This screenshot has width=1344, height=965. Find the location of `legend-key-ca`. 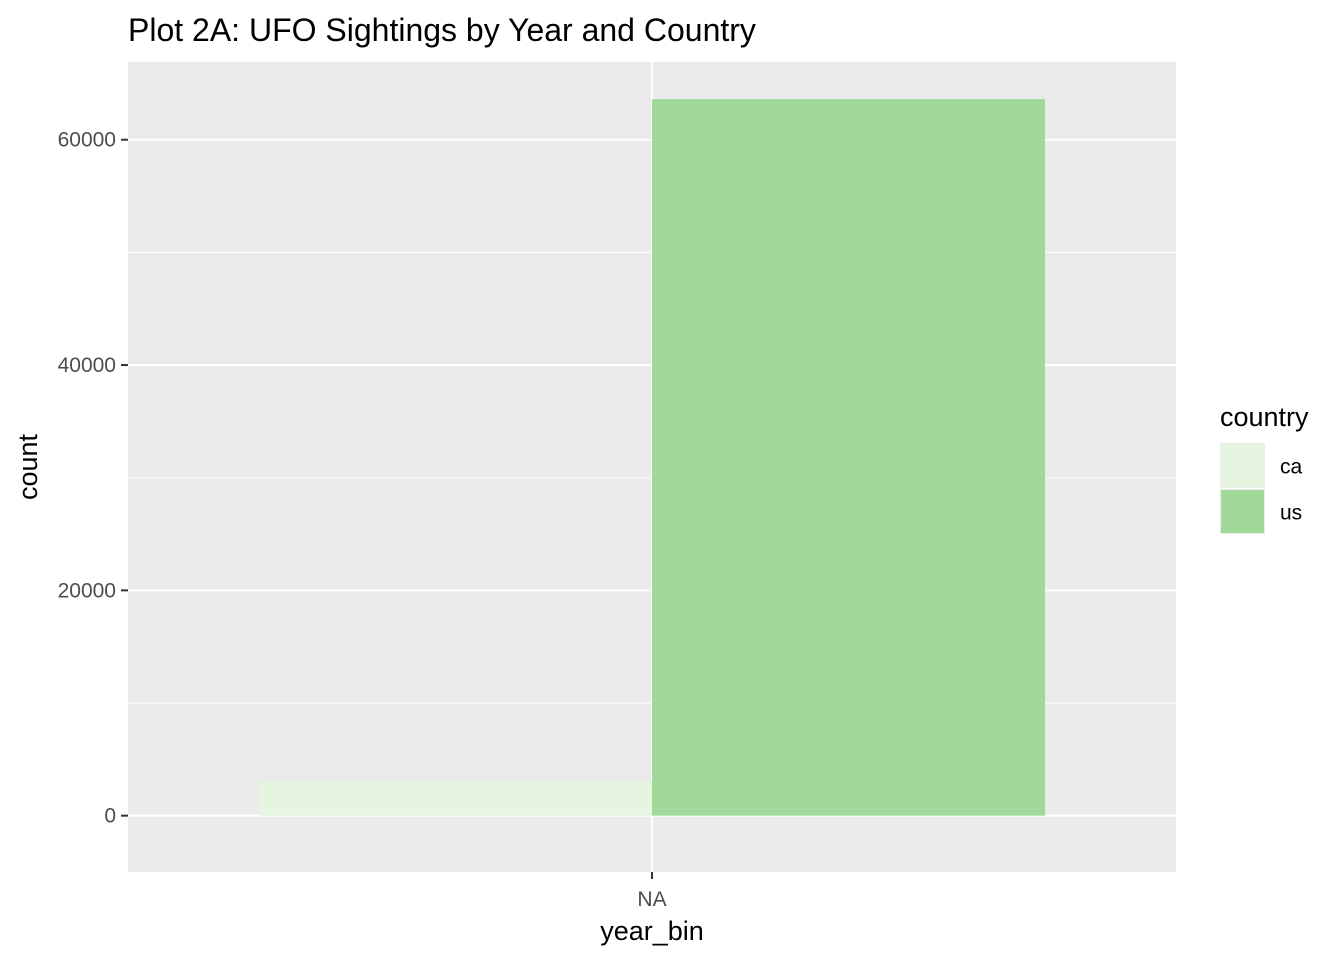

legend-key-ca is located at coordinates (1242, 465).